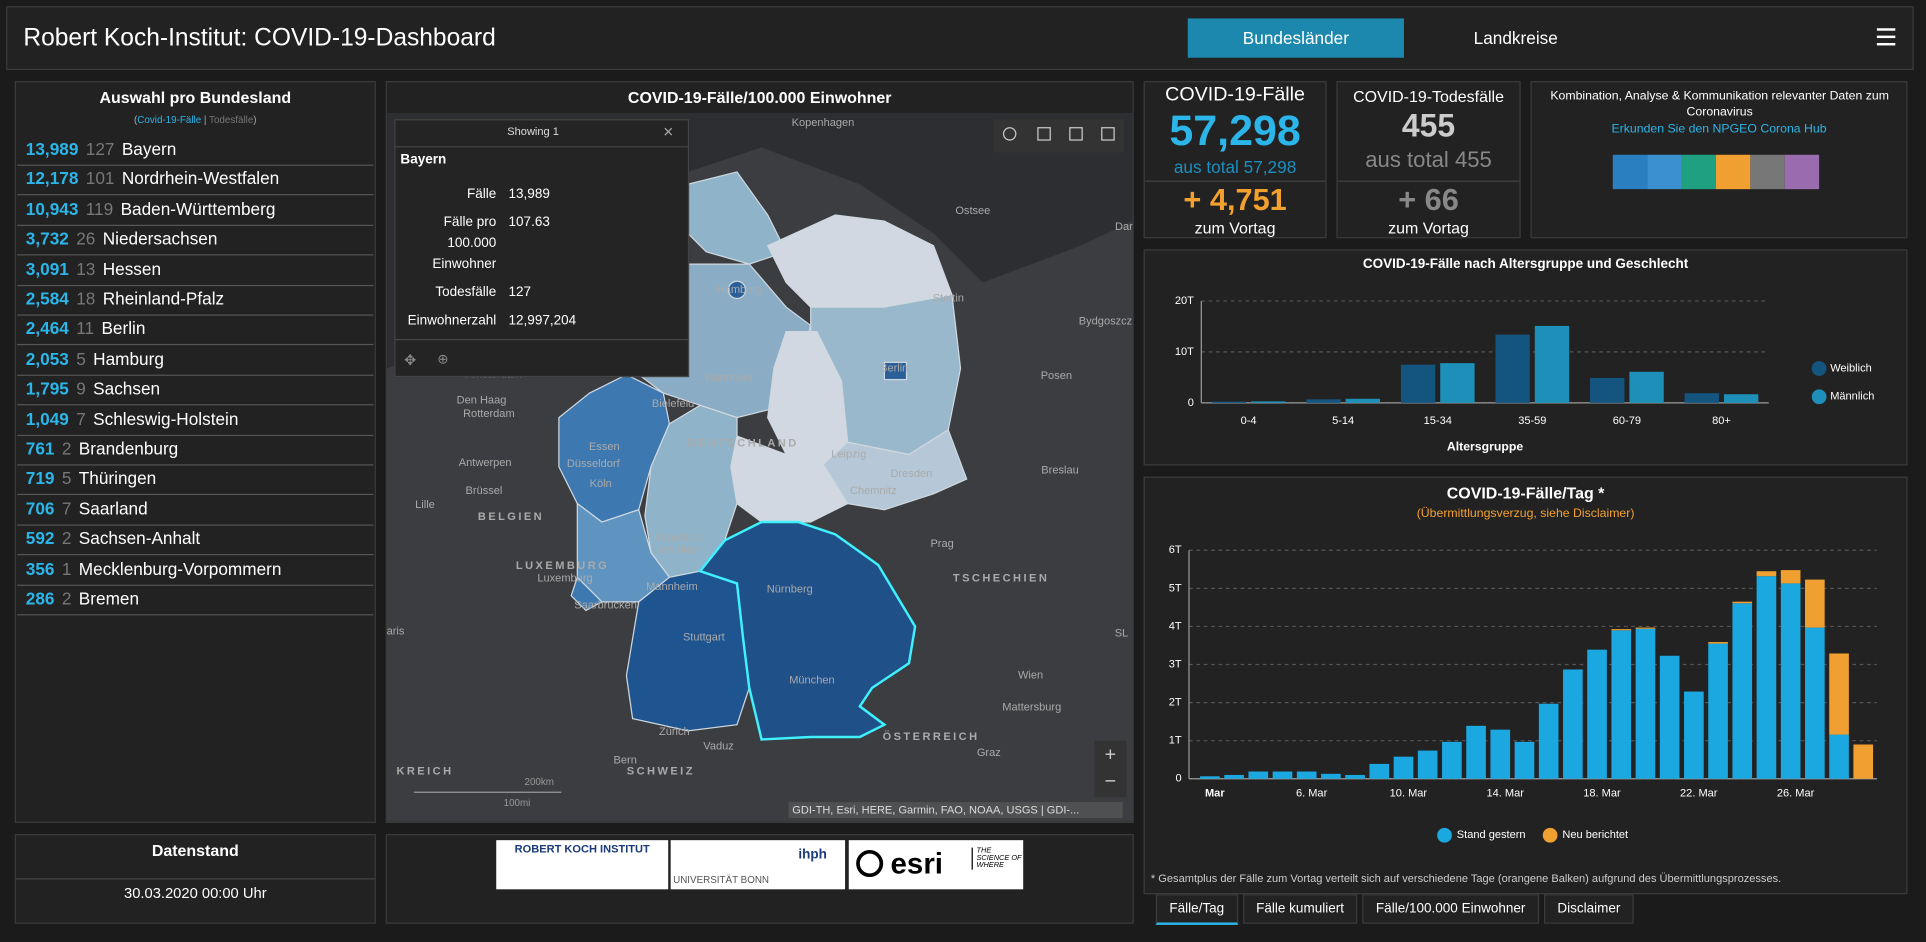  I want to click on state-row: 356 1 Mecklenburg-Vorpommern, so click(195, 570).